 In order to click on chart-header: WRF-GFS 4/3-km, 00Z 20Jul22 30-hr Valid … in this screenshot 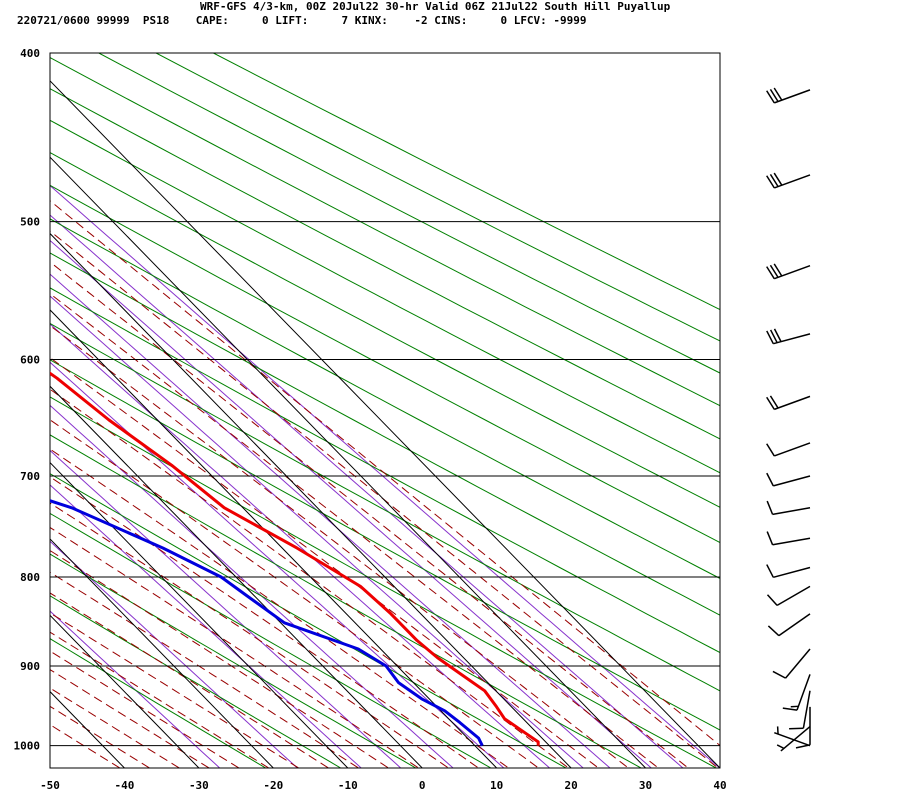, I will do `click(450, 17)`.